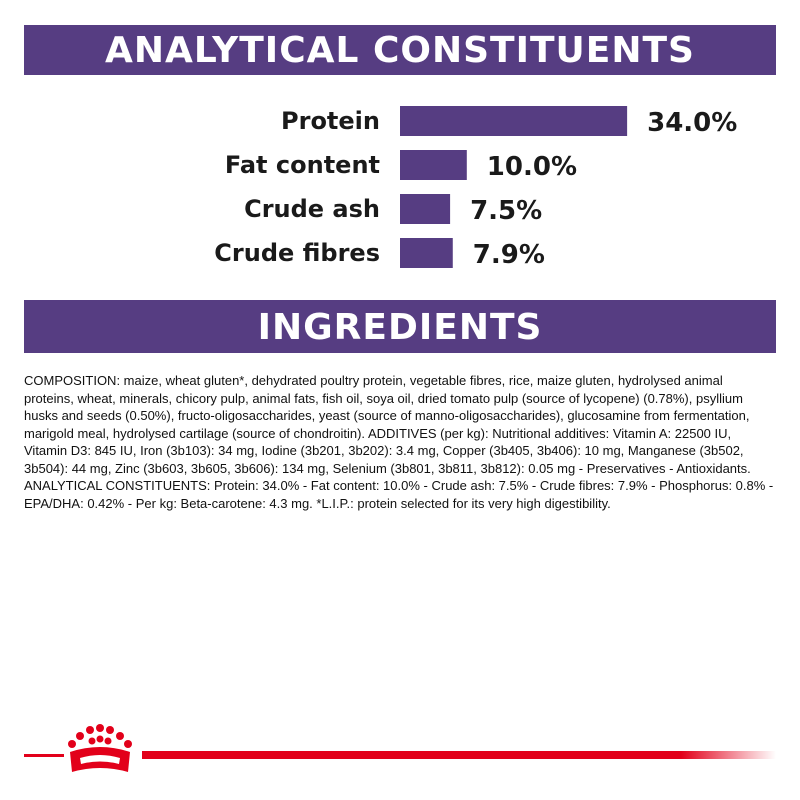 The height and width of the screenshot is (800, 800). I want to click on value-label: 7.9%, so click(509, 255).